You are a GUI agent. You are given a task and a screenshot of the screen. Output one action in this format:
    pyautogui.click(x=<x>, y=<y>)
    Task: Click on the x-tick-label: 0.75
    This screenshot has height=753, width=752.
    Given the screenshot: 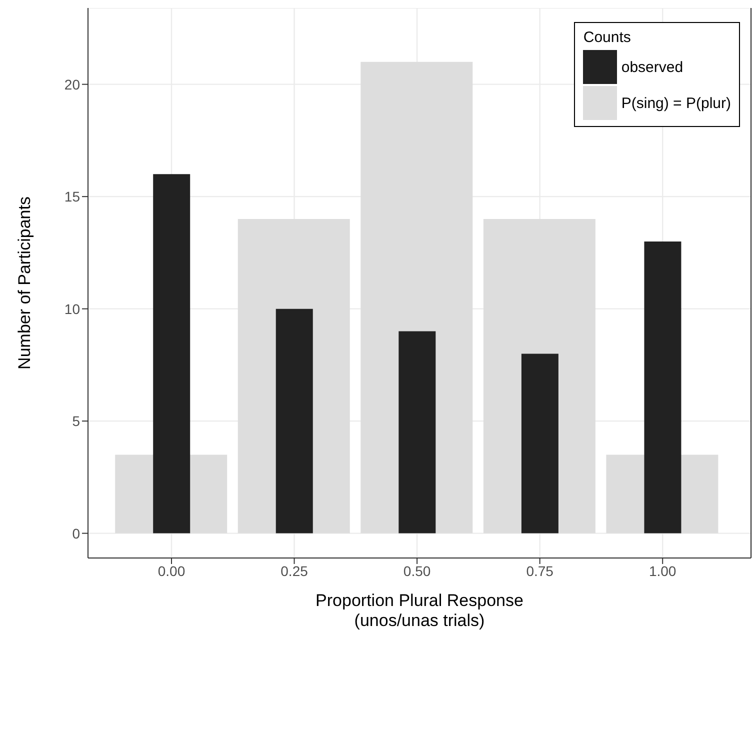 What is the action you would take?
    pyautogui.click(x=540, y=570)
    